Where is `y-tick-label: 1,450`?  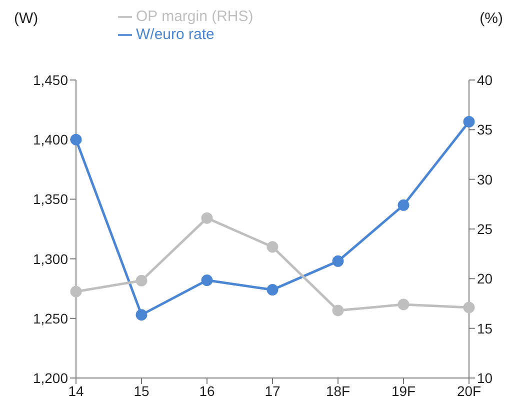 y-tick-label: 1,450 is located at coordinates (50, 80).